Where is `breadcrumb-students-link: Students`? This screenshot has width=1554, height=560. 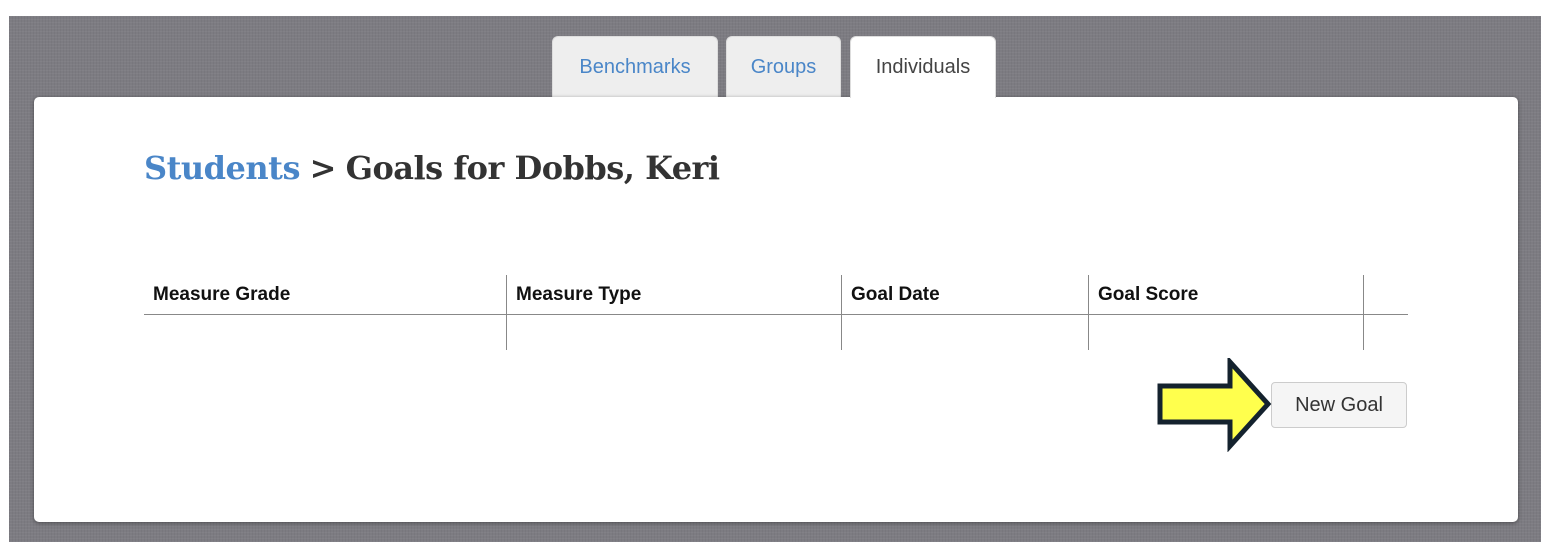 breadcrumb-students-link: Students is located at coordinates (222, 168).